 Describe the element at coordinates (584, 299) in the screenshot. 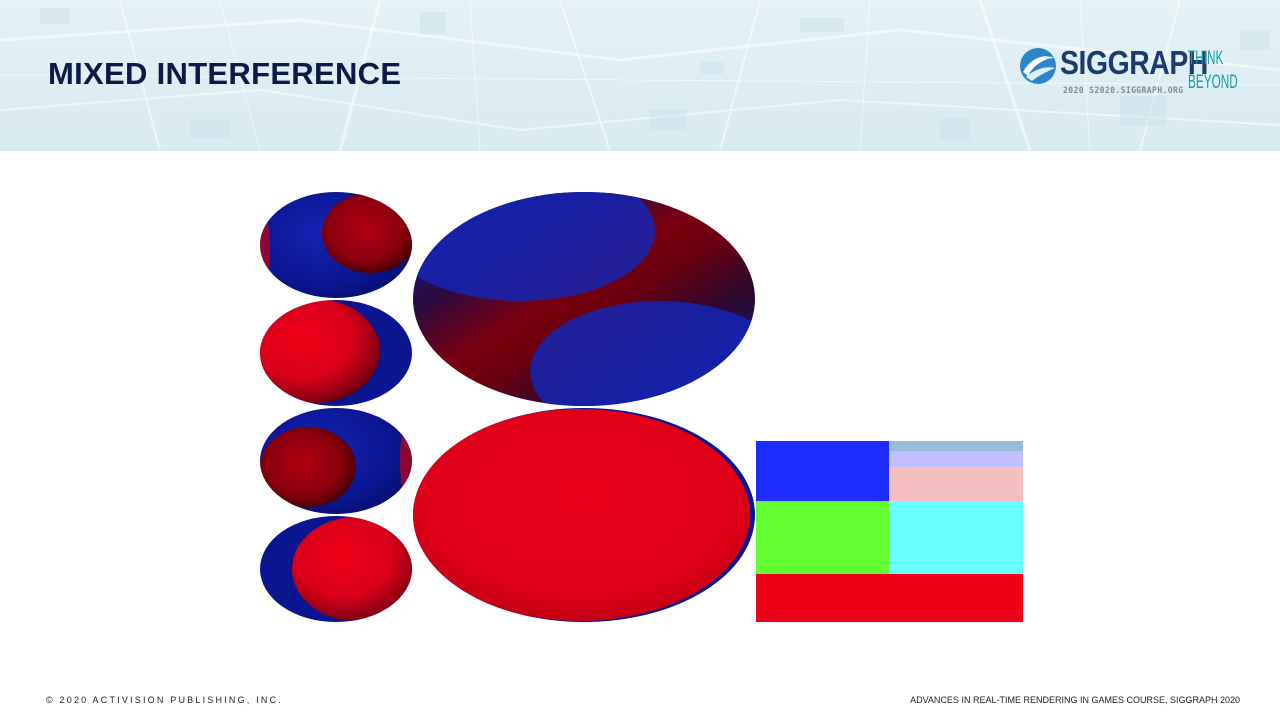

I see `large-ellipse-top` at that location.